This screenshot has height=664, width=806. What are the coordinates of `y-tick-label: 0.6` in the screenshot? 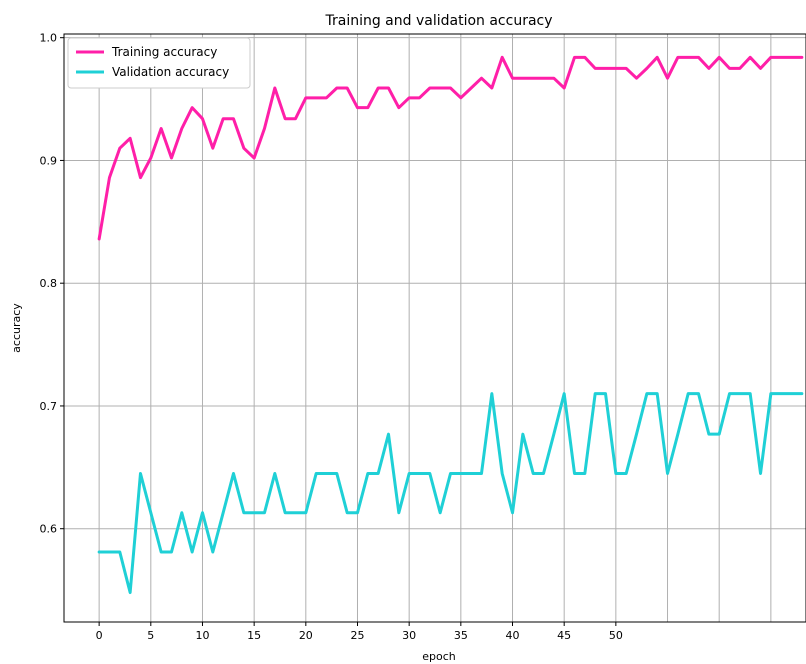 It's located at (49, 529).